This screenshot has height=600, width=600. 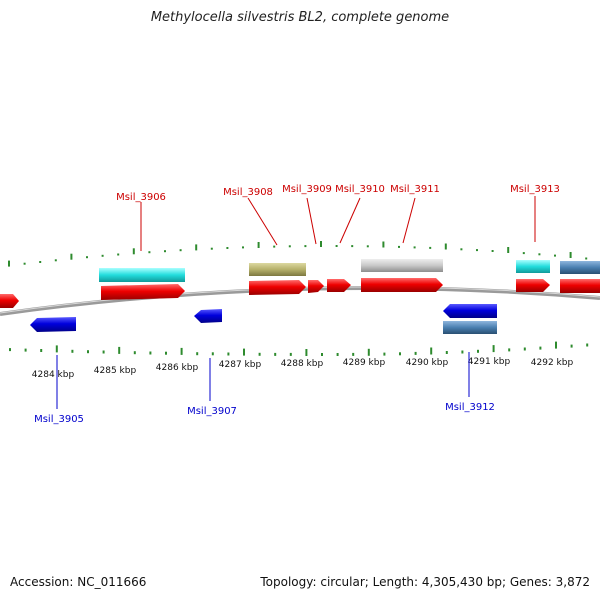 What do you see at coordinates (427, 363) in the screenshot?
I see `tick-label: 4290 kbp` at bounding box center [427, 363].